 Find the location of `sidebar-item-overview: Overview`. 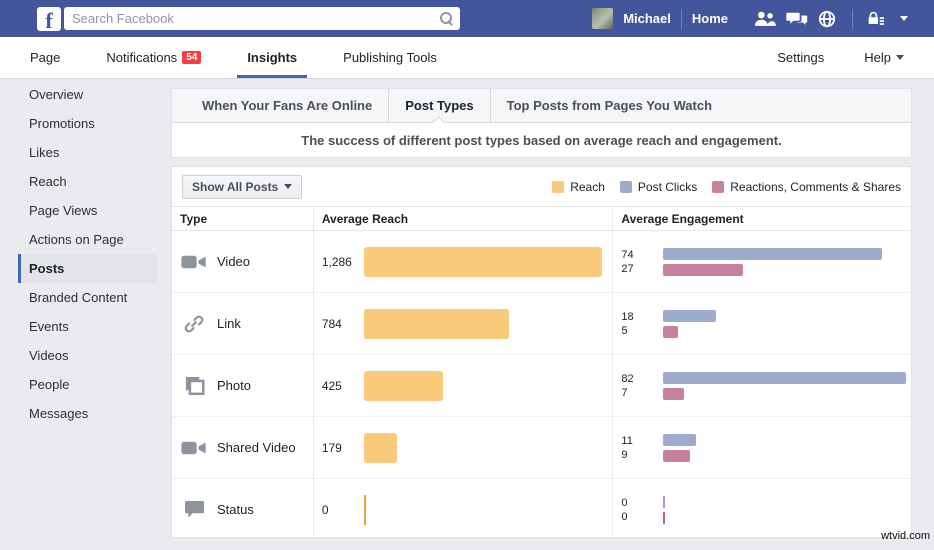

sidebar-item-overview: Overview is located at coordinates (56, 94).